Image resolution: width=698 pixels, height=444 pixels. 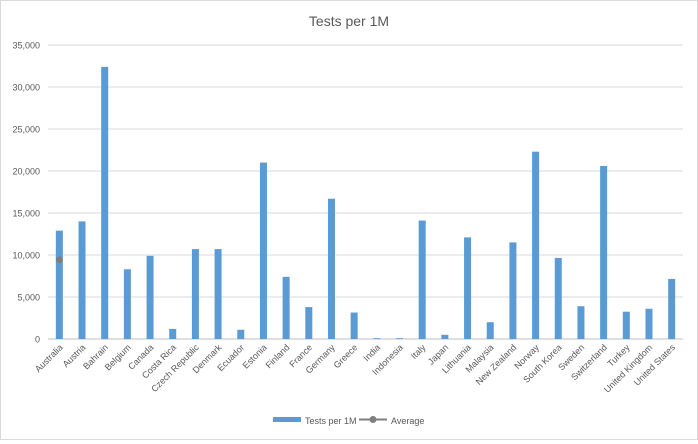 What do you see at coordinates (331, 421) in the screenshot?
I see `legend-label-tests: Tests per 1M` at bounding box center [331, 421].